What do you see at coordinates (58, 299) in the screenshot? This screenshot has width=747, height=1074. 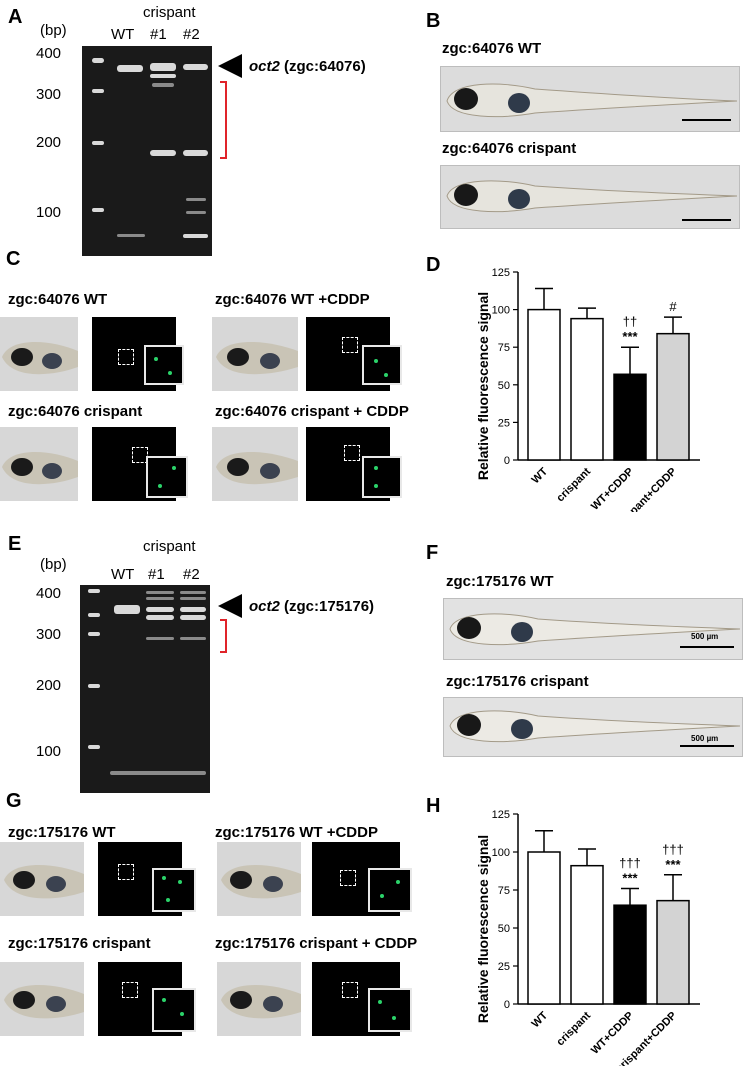 I see `imaging-title-wt: zgc:64076 WT` at bounding box center [58, 299].